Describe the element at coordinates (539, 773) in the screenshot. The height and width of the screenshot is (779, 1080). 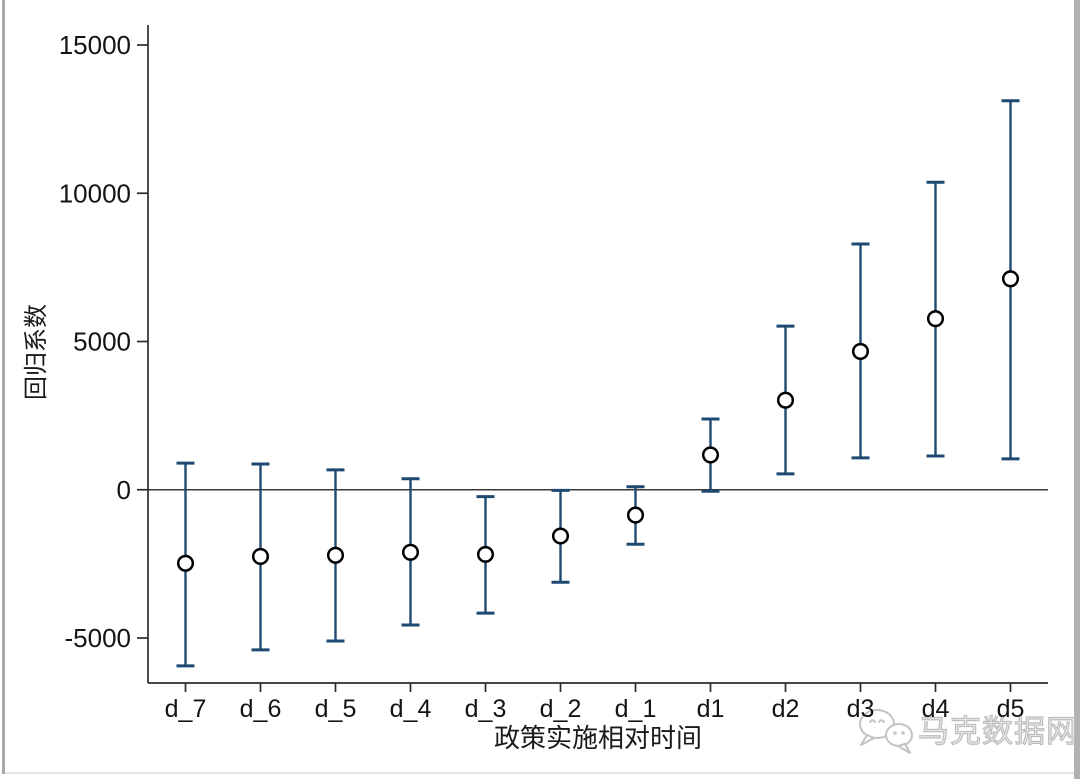
I see `page-edge-bottom` at that location.